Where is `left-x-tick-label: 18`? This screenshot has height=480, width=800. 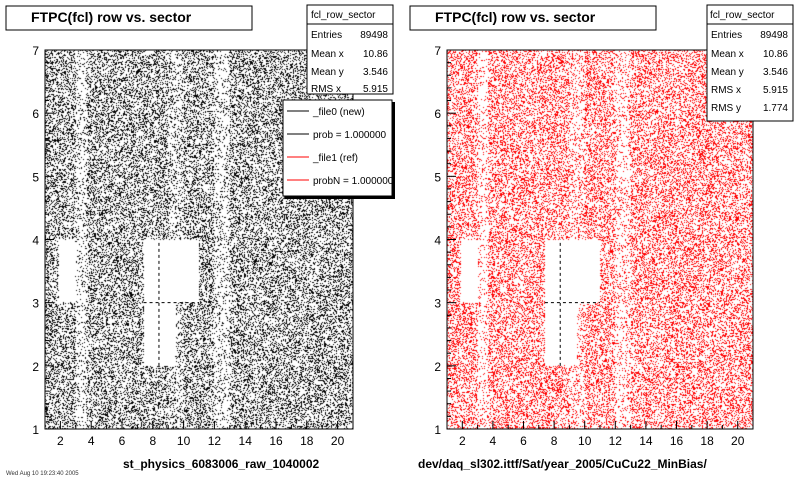
left-x-tick-label: 18 is located at coordinates (307, 441).